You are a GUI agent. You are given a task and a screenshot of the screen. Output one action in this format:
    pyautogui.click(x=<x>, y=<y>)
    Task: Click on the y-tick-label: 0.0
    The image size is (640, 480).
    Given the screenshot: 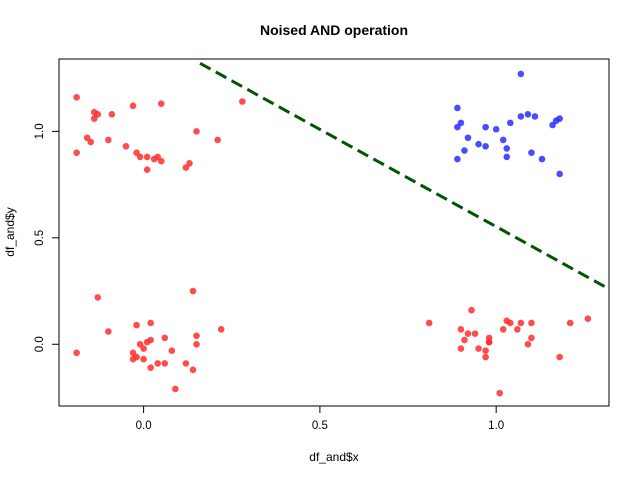 What is the action you would take?
    pyautogui.click(x=40, y=344)
    